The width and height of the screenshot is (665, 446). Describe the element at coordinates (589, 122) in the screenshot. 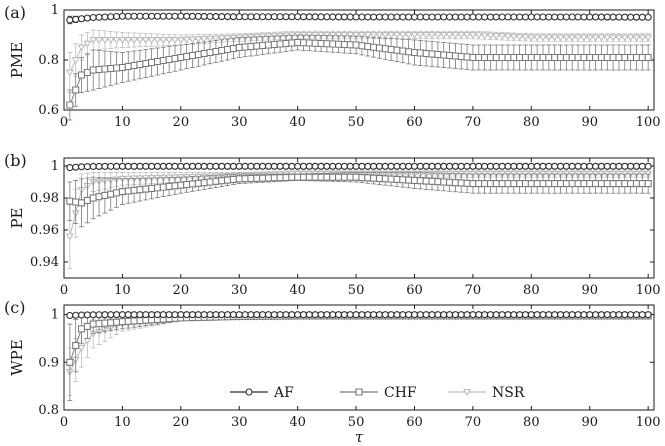

I see `x-tick-label: 90` at that location.